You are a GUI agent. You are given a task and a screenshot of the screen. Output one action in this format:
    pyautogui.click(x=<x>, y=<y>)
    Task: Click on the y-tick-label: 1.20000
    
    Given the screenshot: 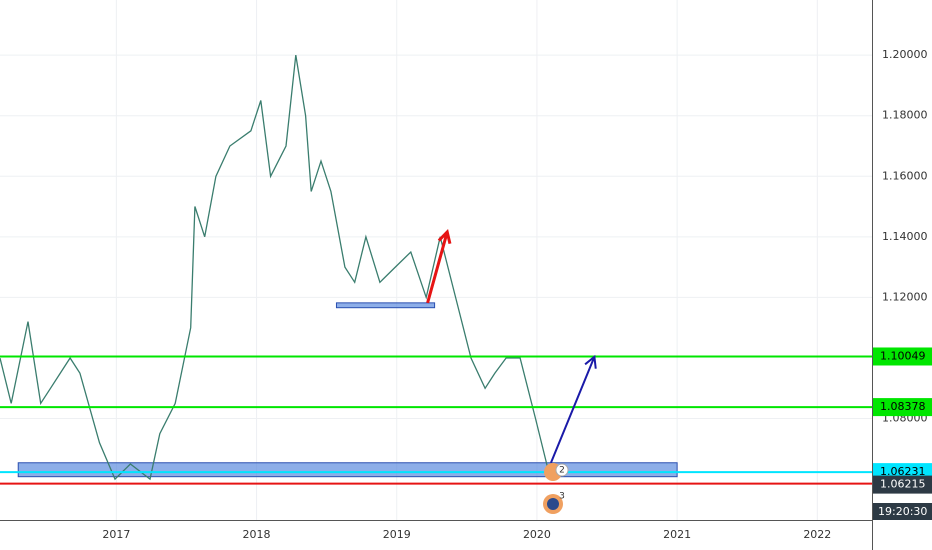 What is the action you would take?
    pyautogui.click(x=905, y=54)
    